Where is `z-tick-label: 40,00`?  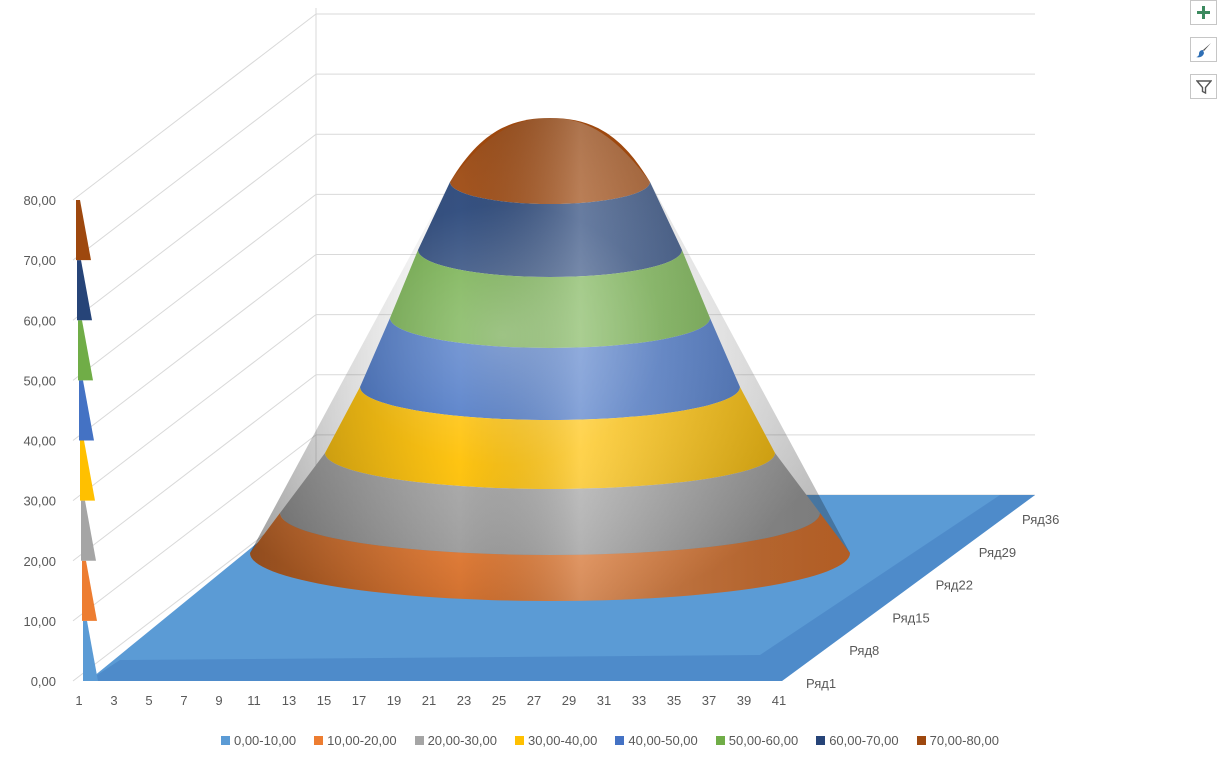 z-tick-label: 40,00 is located at coordinates (39, 441).